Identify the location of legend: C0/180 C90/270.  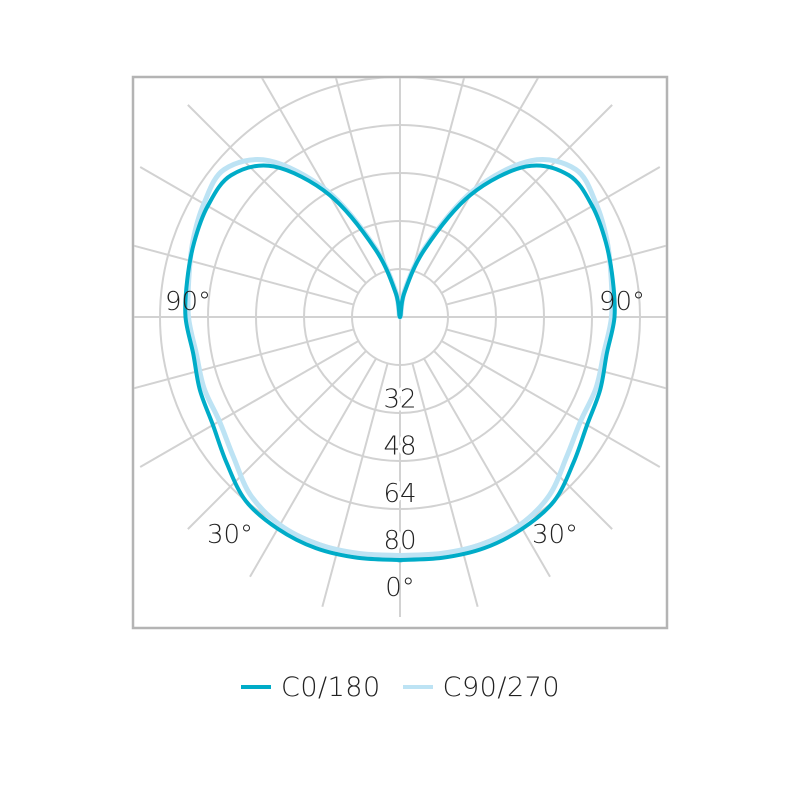
(400, 687).